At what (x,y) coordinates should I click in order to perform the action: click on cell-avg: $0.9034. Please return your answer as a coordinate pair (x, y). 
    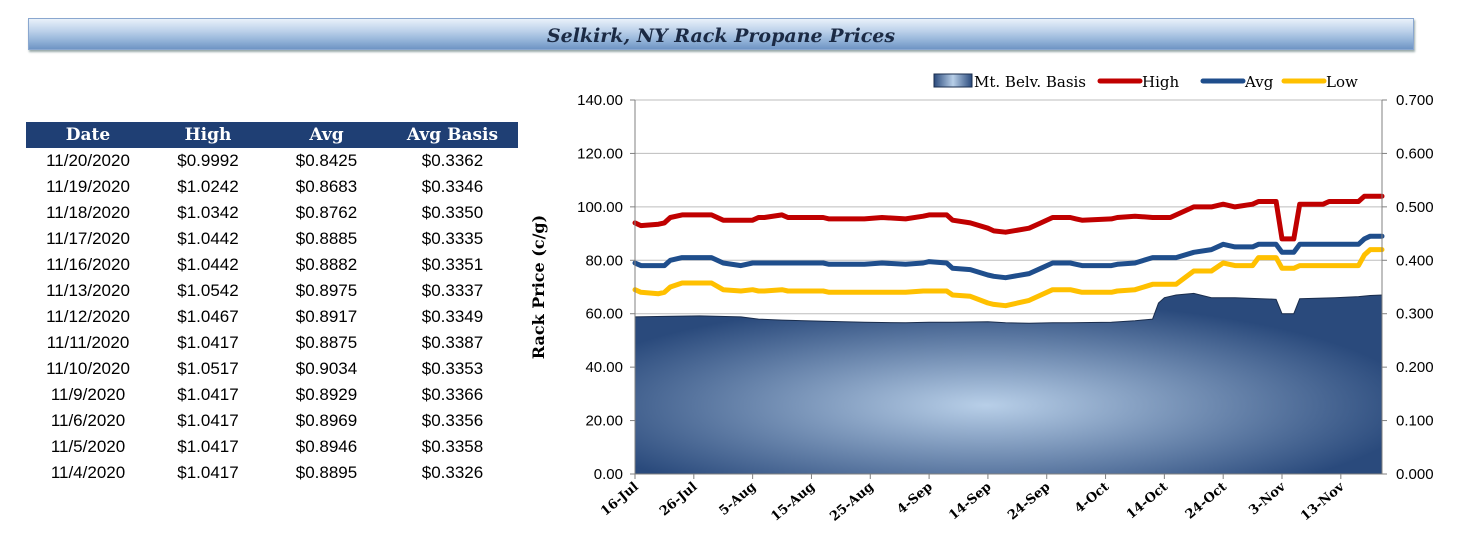
    Looking at the image, I should click on (326, 368).